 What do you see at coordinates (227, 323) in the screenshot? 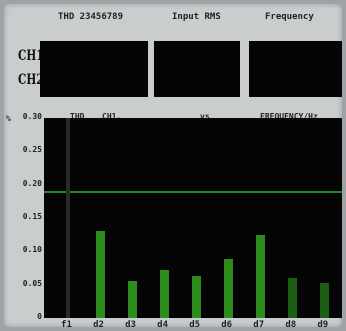
I see `x-tick-label: d6` at bounding box center [227, 323].